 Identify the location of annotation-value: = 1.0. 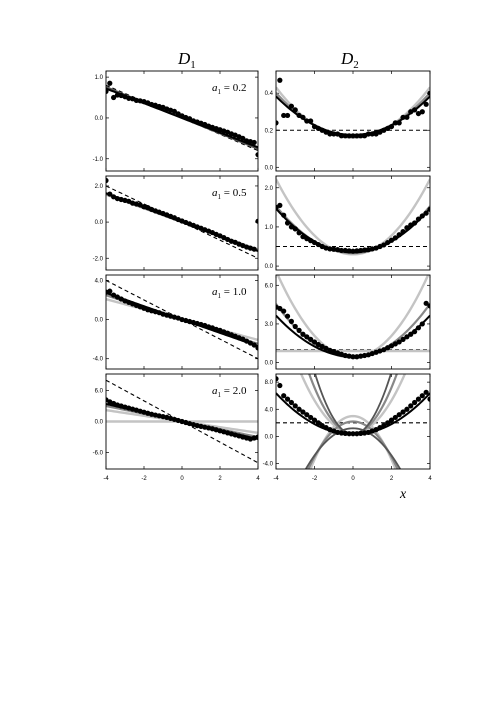
(234, 292).